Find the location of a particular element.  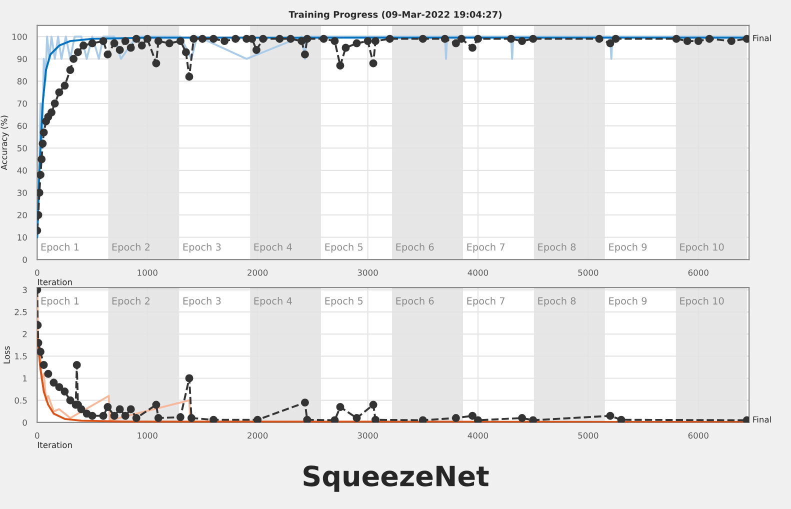

chart-title: Training Progress (09-Mar-2022 19:04:27) is located at coordinates (395, 15).